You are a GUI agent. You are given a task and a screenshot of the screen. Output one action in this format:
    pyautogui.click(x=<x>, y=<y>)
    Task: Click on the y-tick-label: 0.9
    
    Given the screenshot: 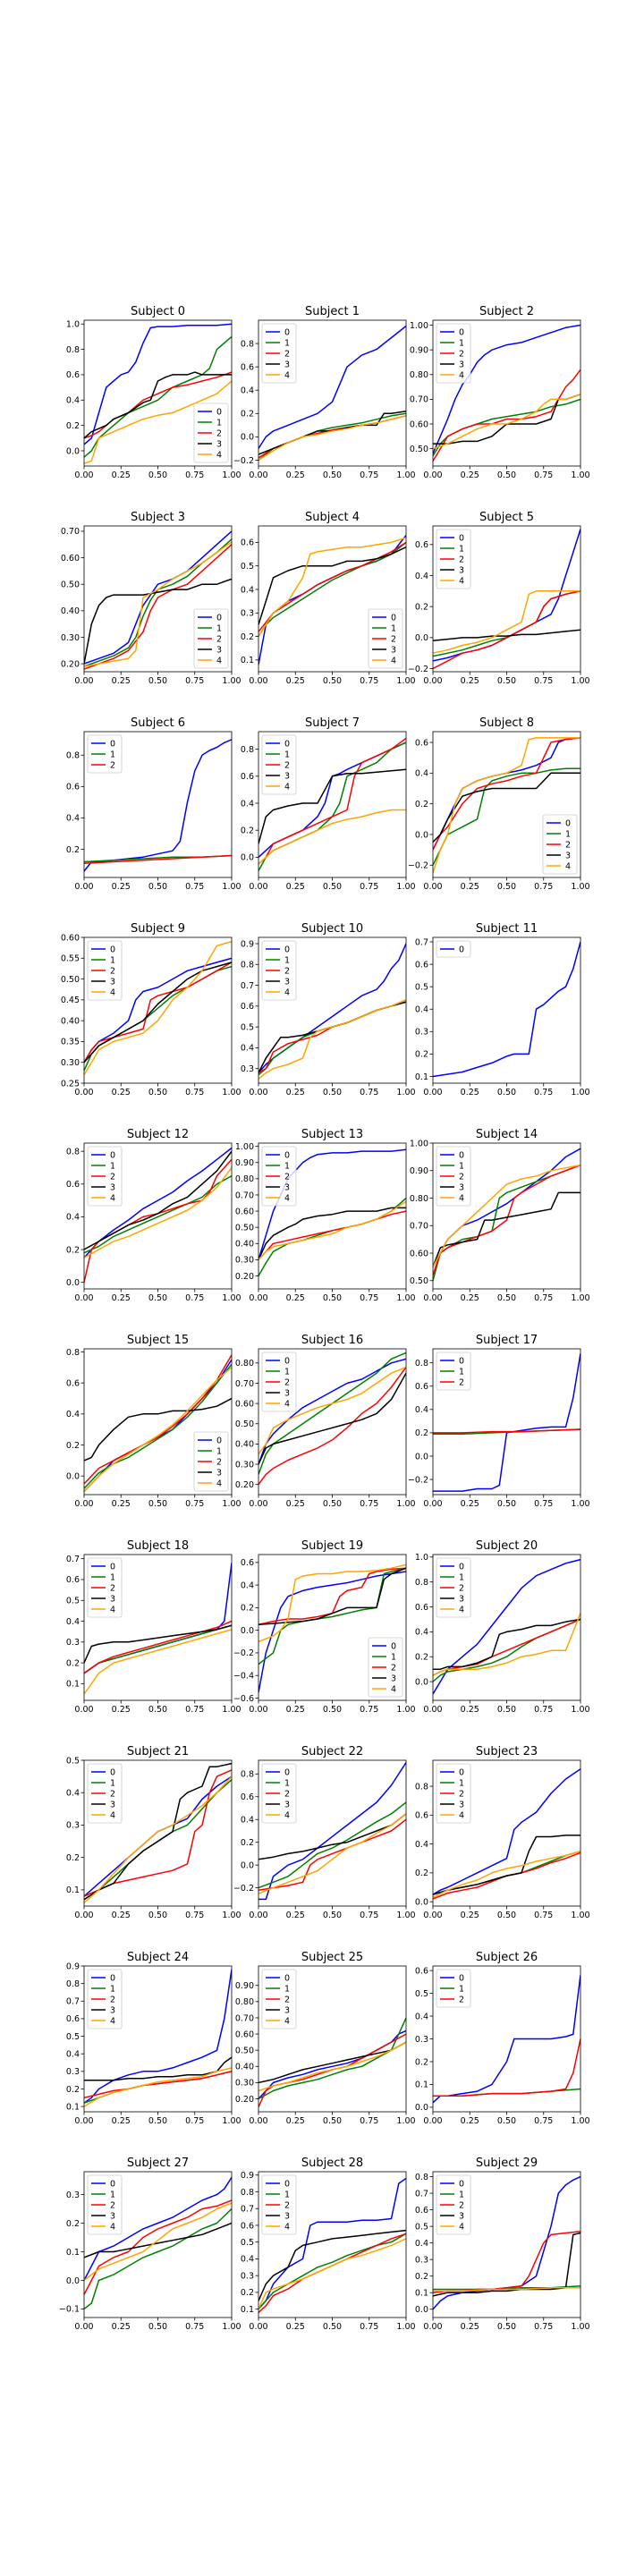 What is the action you would take?
    pyautogui.click(x=73, y=1966)
    